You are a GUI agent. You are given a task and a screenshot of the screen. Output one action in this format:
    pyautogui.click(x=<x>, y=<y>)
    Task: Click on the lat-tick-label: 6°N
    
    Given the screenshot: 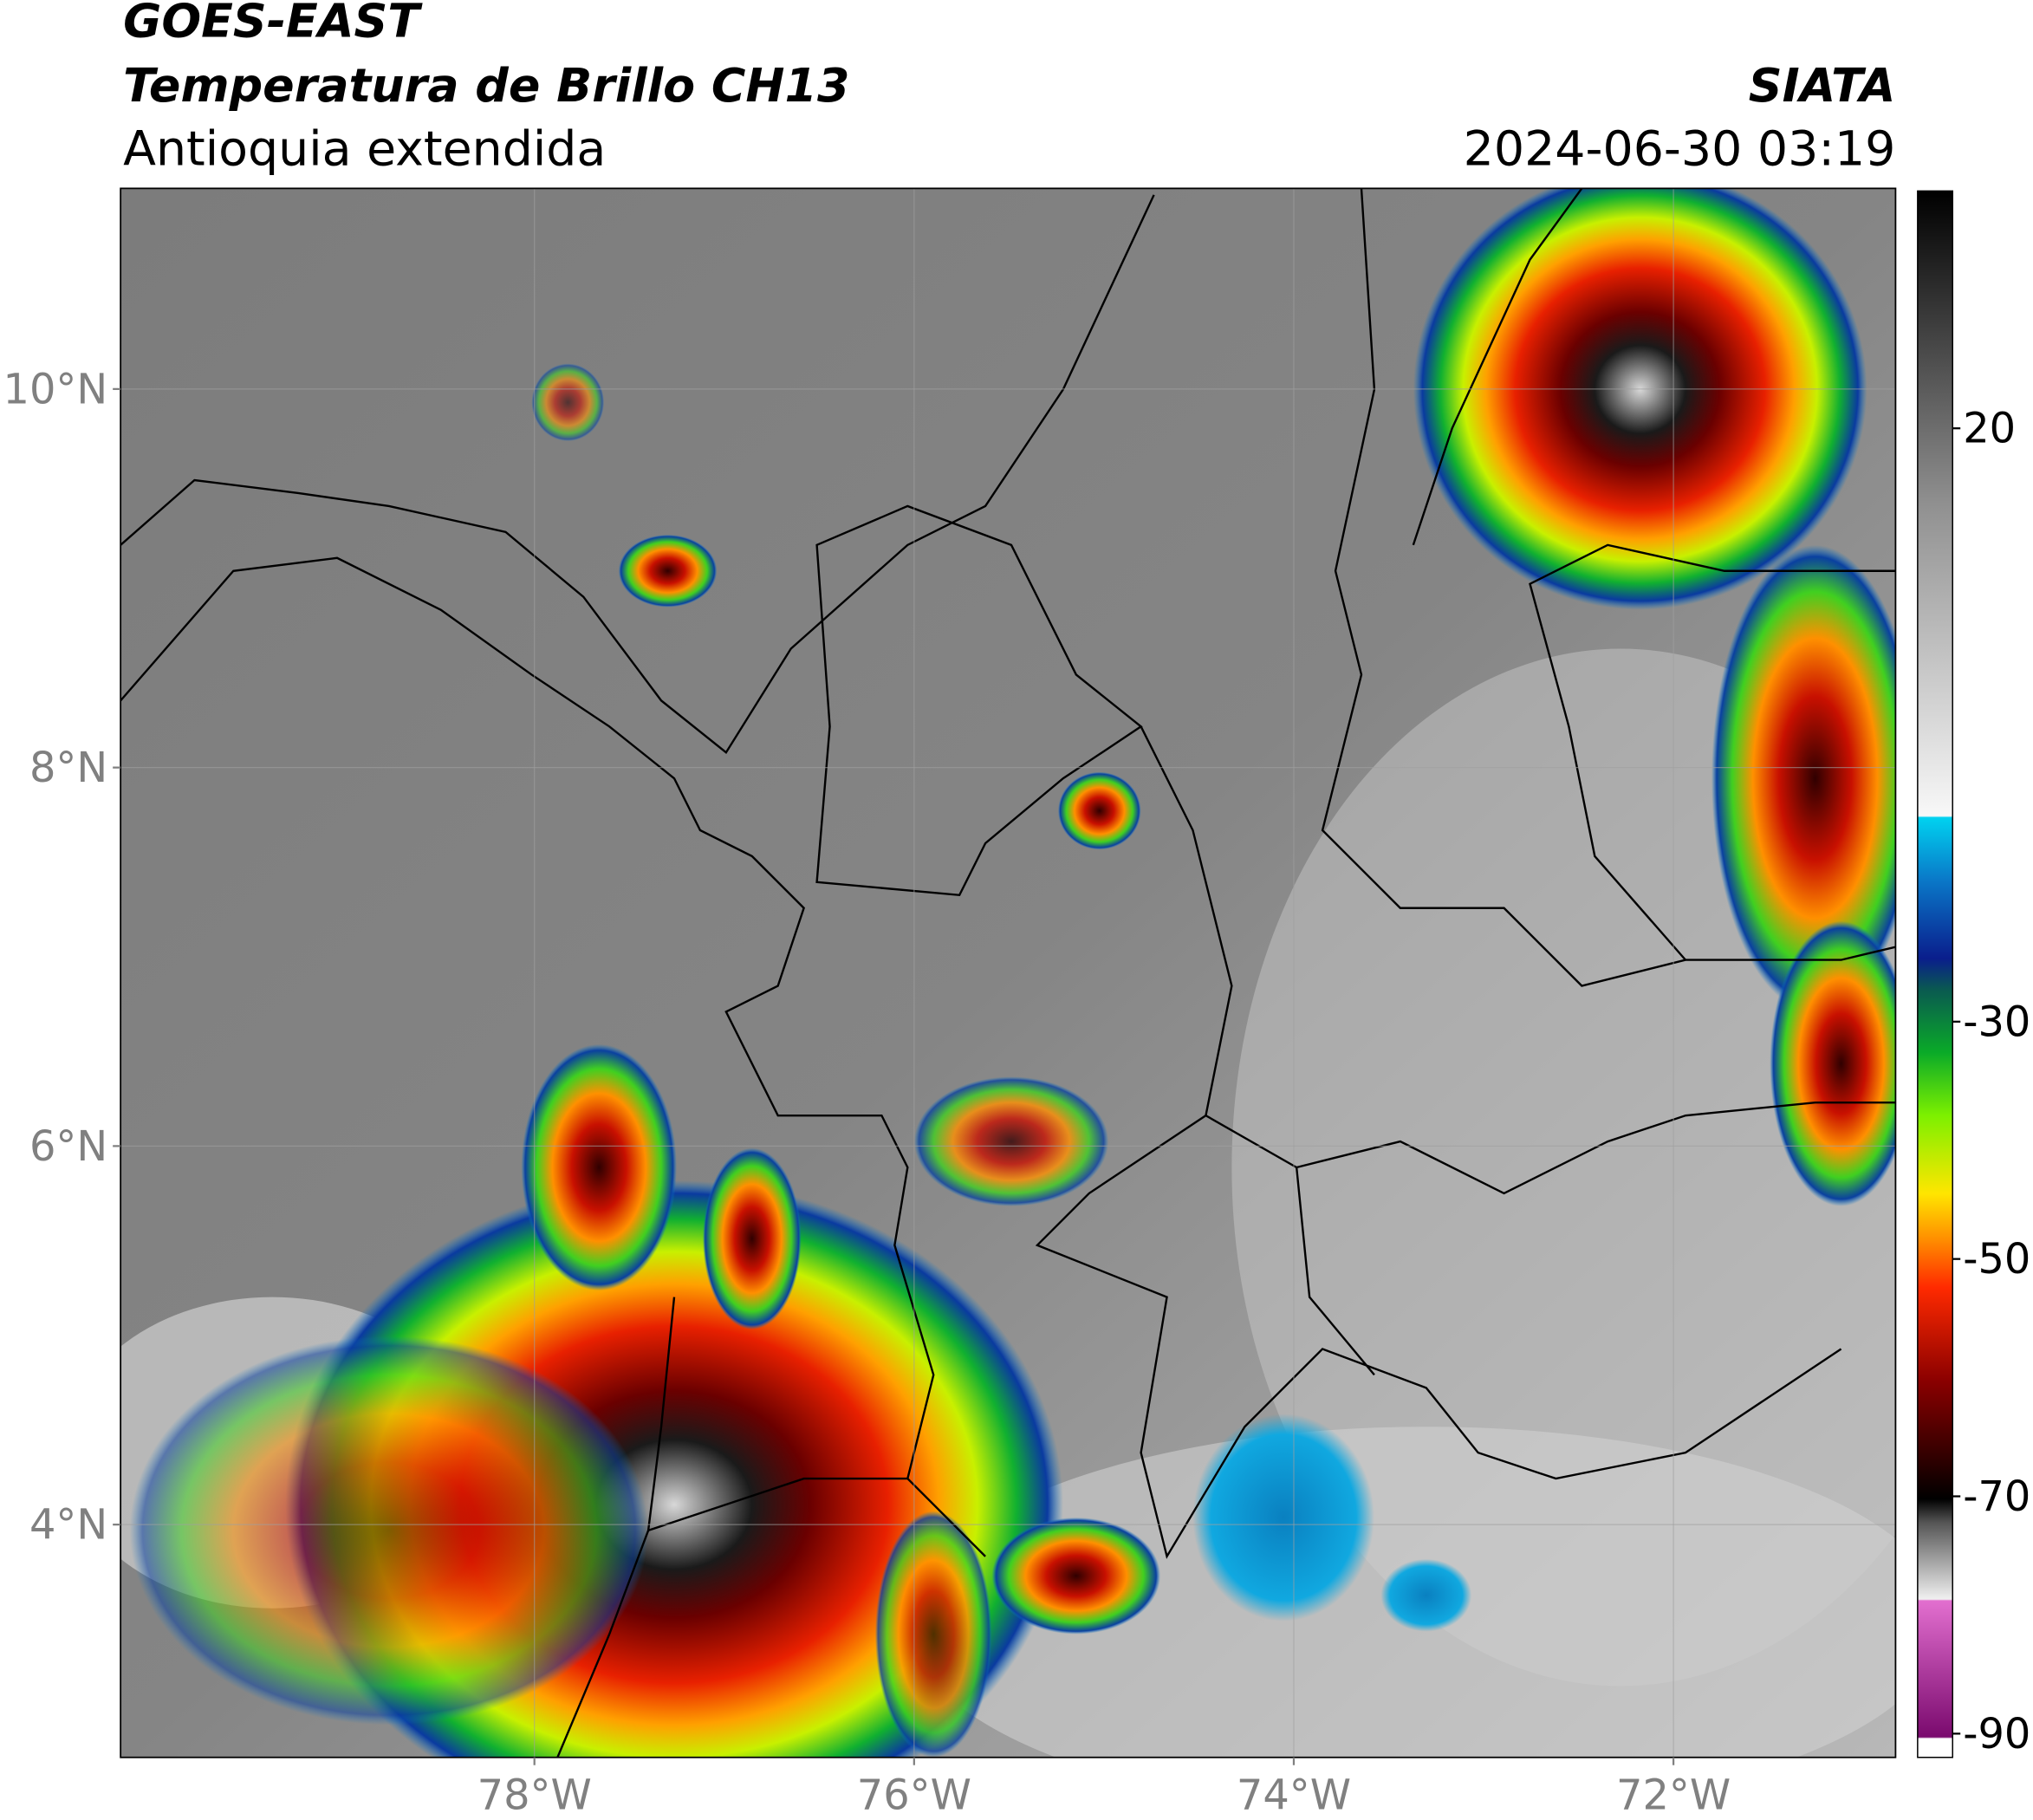 What is the action you would take?
    pyautogui.click(x=68, y=1147)
    